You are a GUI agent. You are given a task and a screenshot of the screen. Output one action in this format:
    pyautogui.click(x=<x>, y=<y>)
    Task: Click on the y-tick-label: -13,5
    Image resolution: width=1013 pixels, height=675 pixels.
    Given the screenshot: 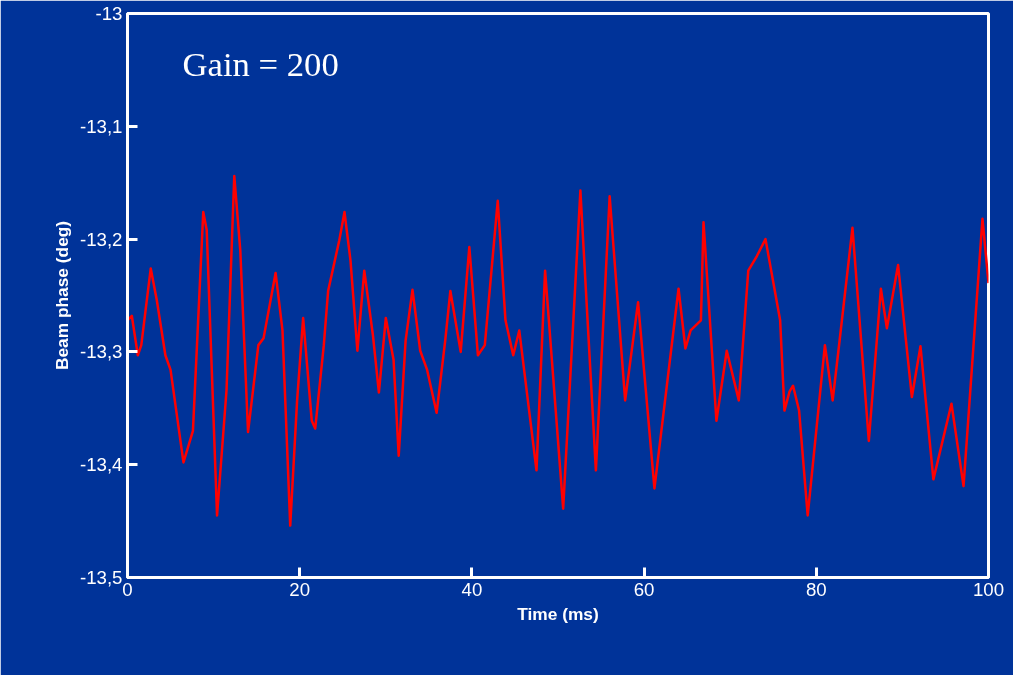 What is the action you would take?
    pyautogui.click(x=101, y=577)
    